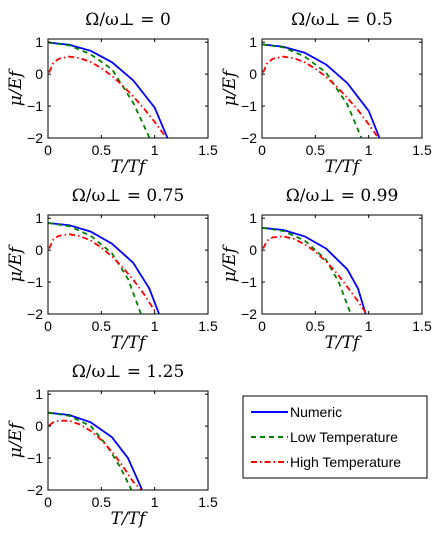  I want to click on legend-label: Low Temperature, so click(344, 437).